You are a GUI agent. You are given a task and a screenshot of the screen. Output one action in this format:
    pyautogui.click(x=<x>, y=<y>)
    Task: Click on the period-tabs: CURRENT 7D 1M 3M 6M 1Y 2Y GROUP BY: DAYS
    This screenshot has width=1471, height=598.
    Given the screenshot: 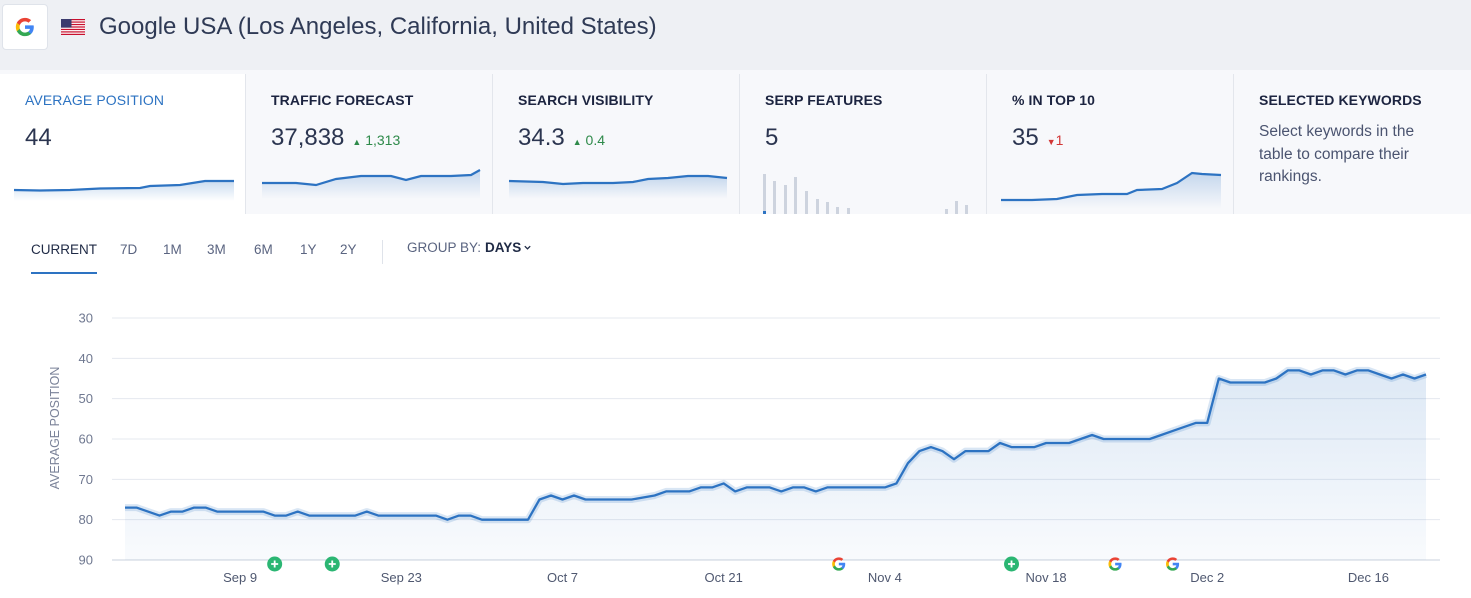 What is the action you would take?
    pyautogui.click(x=310, y=253)
    